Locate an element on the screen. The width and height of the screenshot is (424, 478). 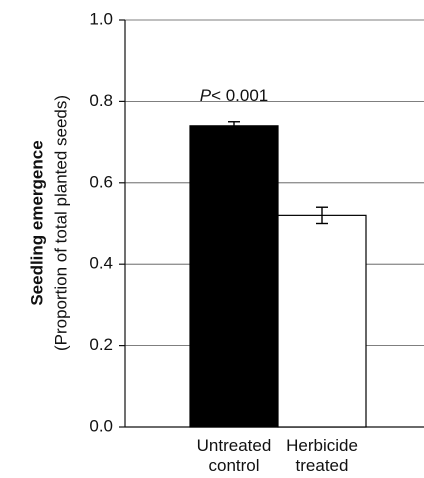
y-tick-label: 1.0 is located at coordinates (101, 18).